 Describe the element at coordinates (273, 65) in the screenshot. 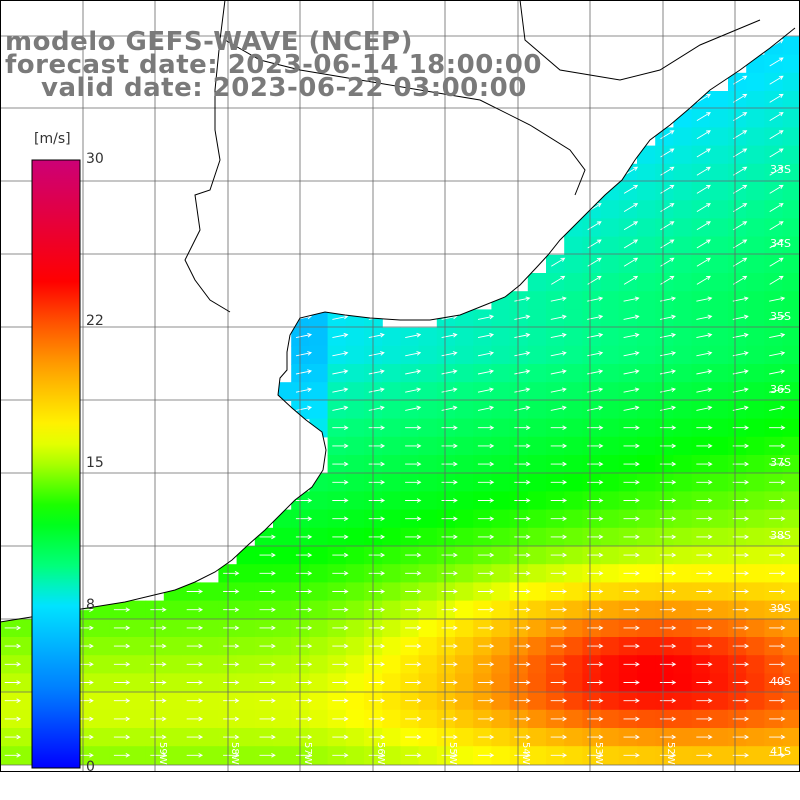

I see `forecast-date: forecast date: 2023-06-14 18:00:00` at that location.